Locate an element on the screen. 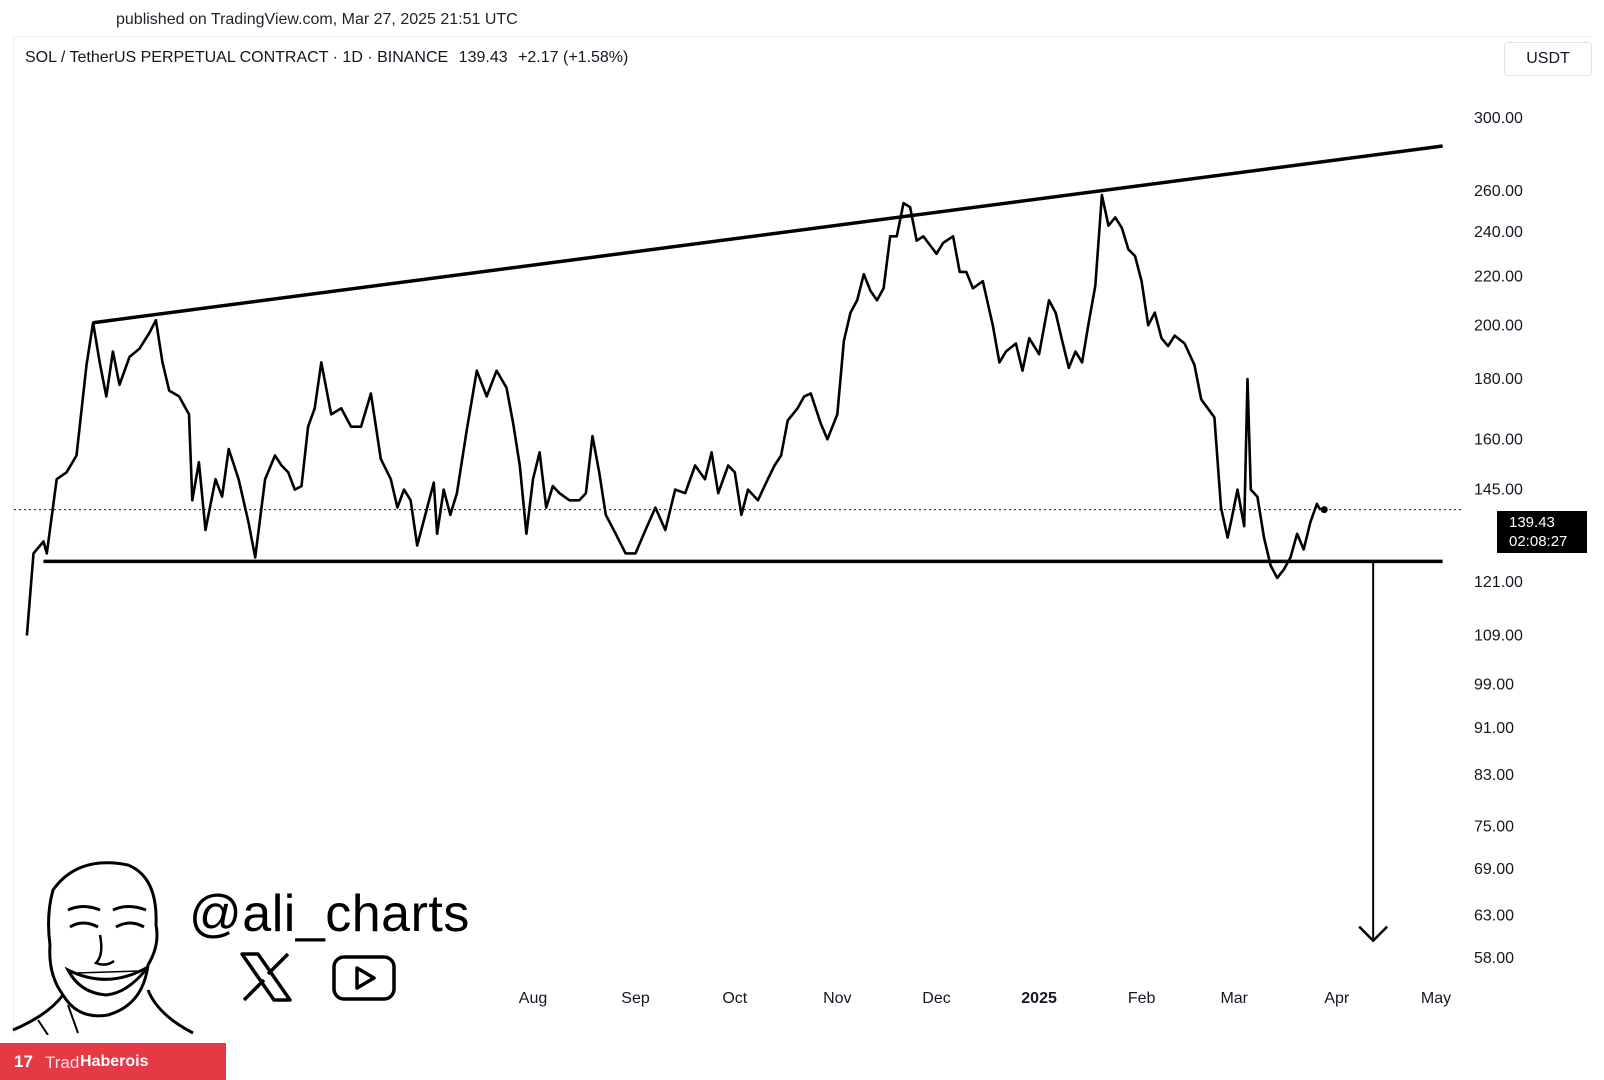  tradingview-logo-icon: 17 is located at coordinates (23, 1061).